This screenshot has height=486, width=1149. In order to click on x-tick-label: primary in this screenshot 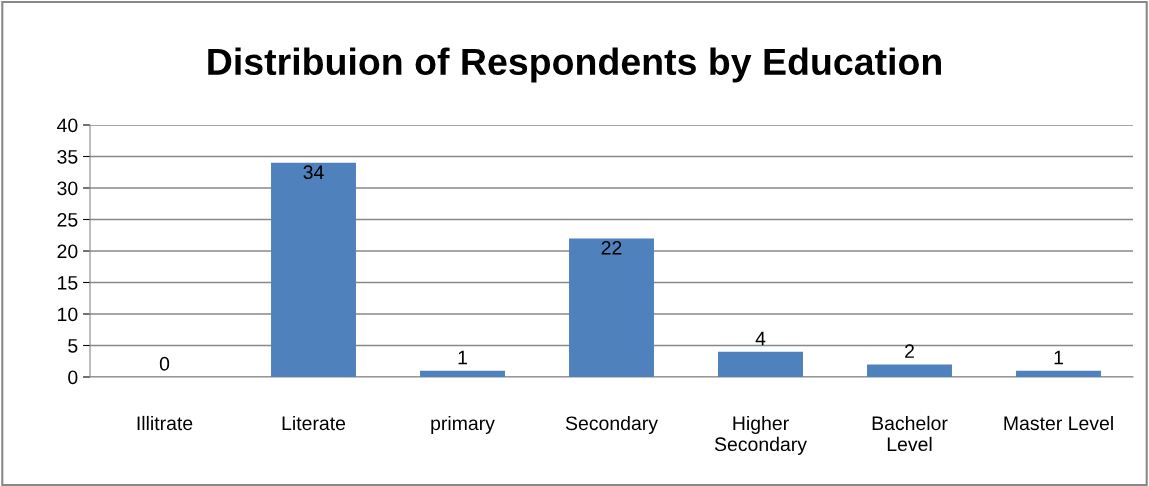, I will do `click(463, 425)`.